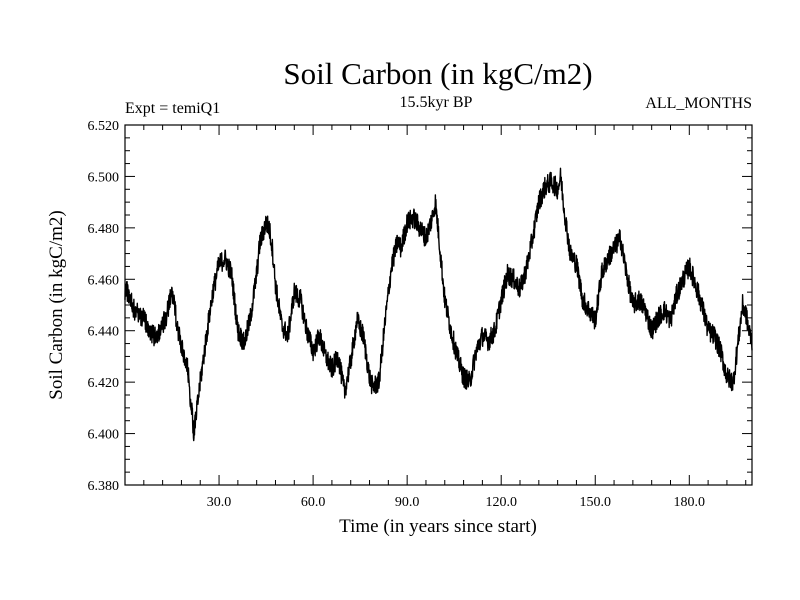 Image resolution: width=800 pixels, height=600 pixels. What do you see at coordinates (313, 502) in the screenshot?
I see `x-tick-label: 60.0` at bounding box center [313, 502].